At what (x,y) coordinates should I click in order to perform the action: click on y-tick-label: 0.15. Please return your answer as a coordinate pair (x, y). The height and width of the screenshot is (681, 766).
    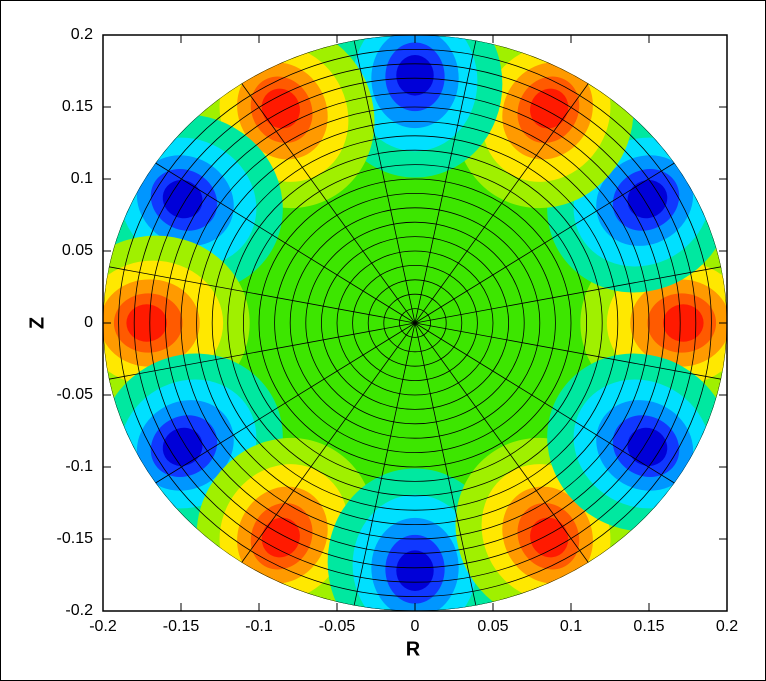
    Looking at the image, I should click on (77, 106).